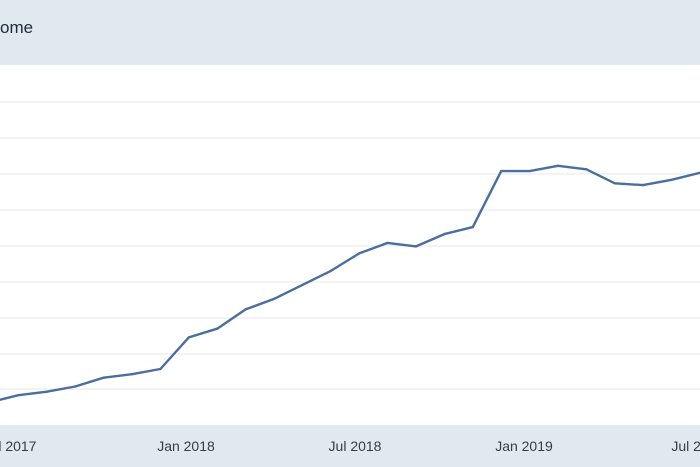 Image resolution: width=700 pixels, height=467 pixels. I want to click on x-tick-label: Jul 2017, so click(18, 446).